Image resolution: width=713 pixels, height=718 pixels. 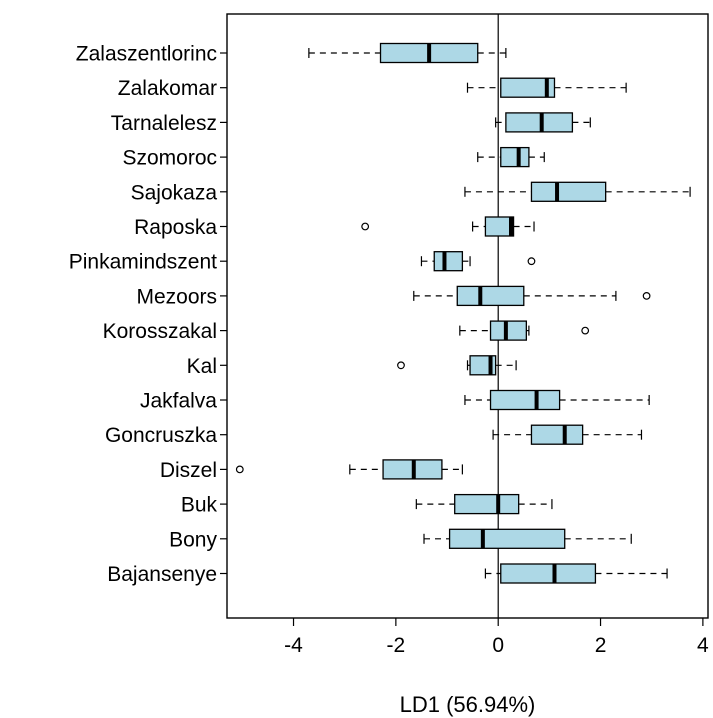 I want to click on box-zalakomar, so click(x=546, y=87).